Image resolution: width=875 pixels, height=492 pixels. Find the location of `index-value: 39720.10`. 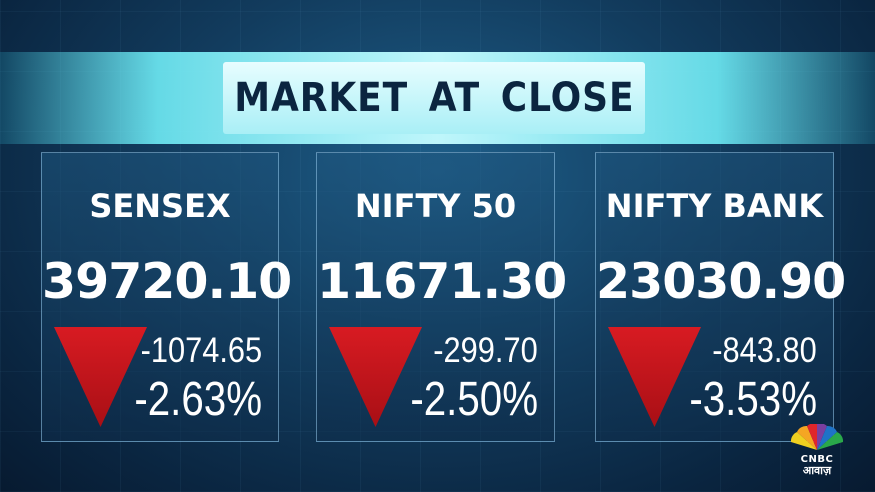

index-value: 39720.10 is located at coordinates (167, 281).